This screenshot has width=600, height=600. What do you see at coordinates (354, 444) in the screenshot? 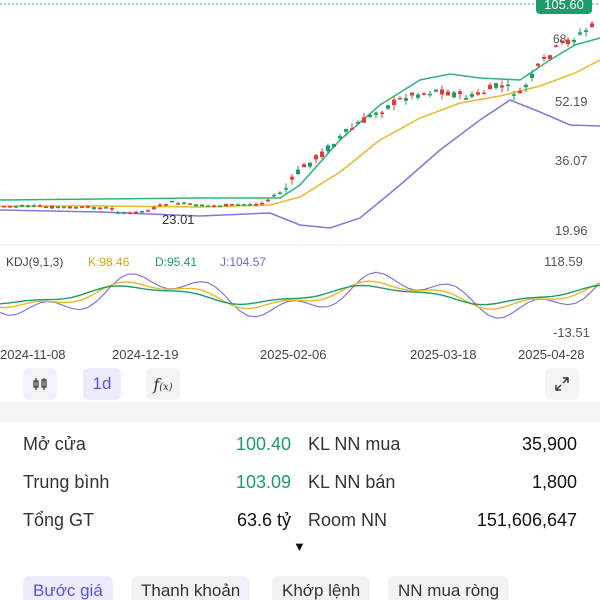
I see `foreign-buy-label: KL NN mua` at bounding box center [354, 444].